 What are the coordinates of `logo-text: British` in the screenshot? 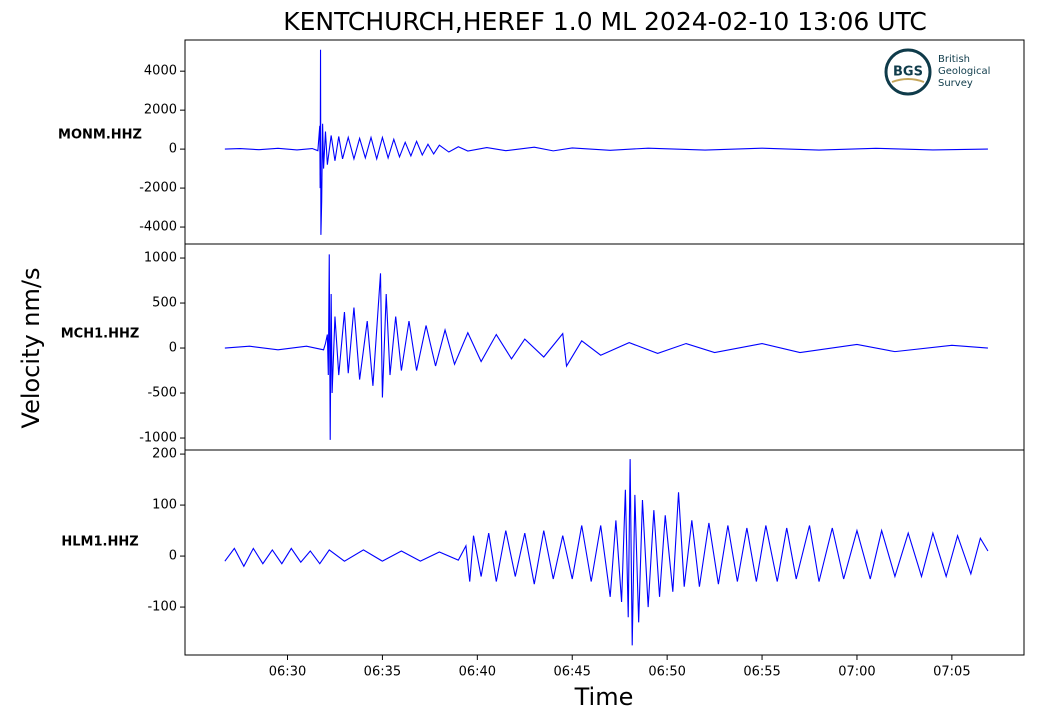 It's located at (954, 59).